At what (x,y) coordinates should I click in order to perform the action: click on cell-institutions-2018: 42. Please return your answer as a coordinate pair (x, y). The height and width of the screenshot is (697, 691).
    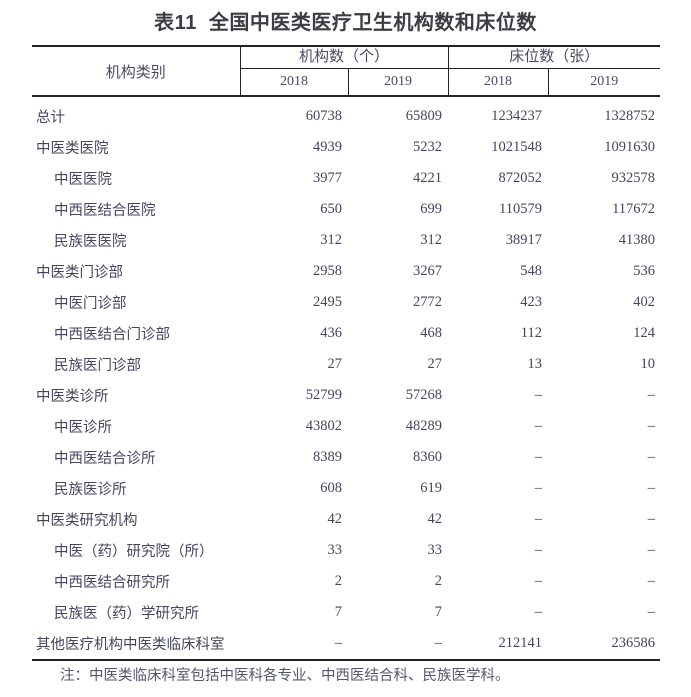
    Looking at the image, I should click on (335, 519).